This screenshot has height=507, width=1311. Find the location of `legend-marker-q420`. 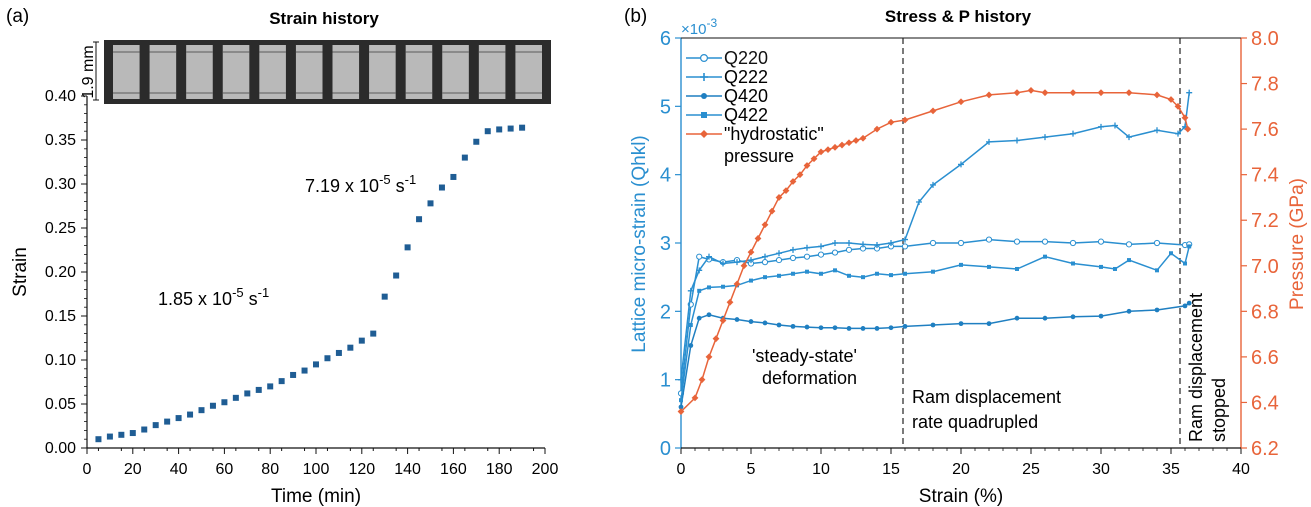

legend-marker-q420 is located at coordinates (704, 96).